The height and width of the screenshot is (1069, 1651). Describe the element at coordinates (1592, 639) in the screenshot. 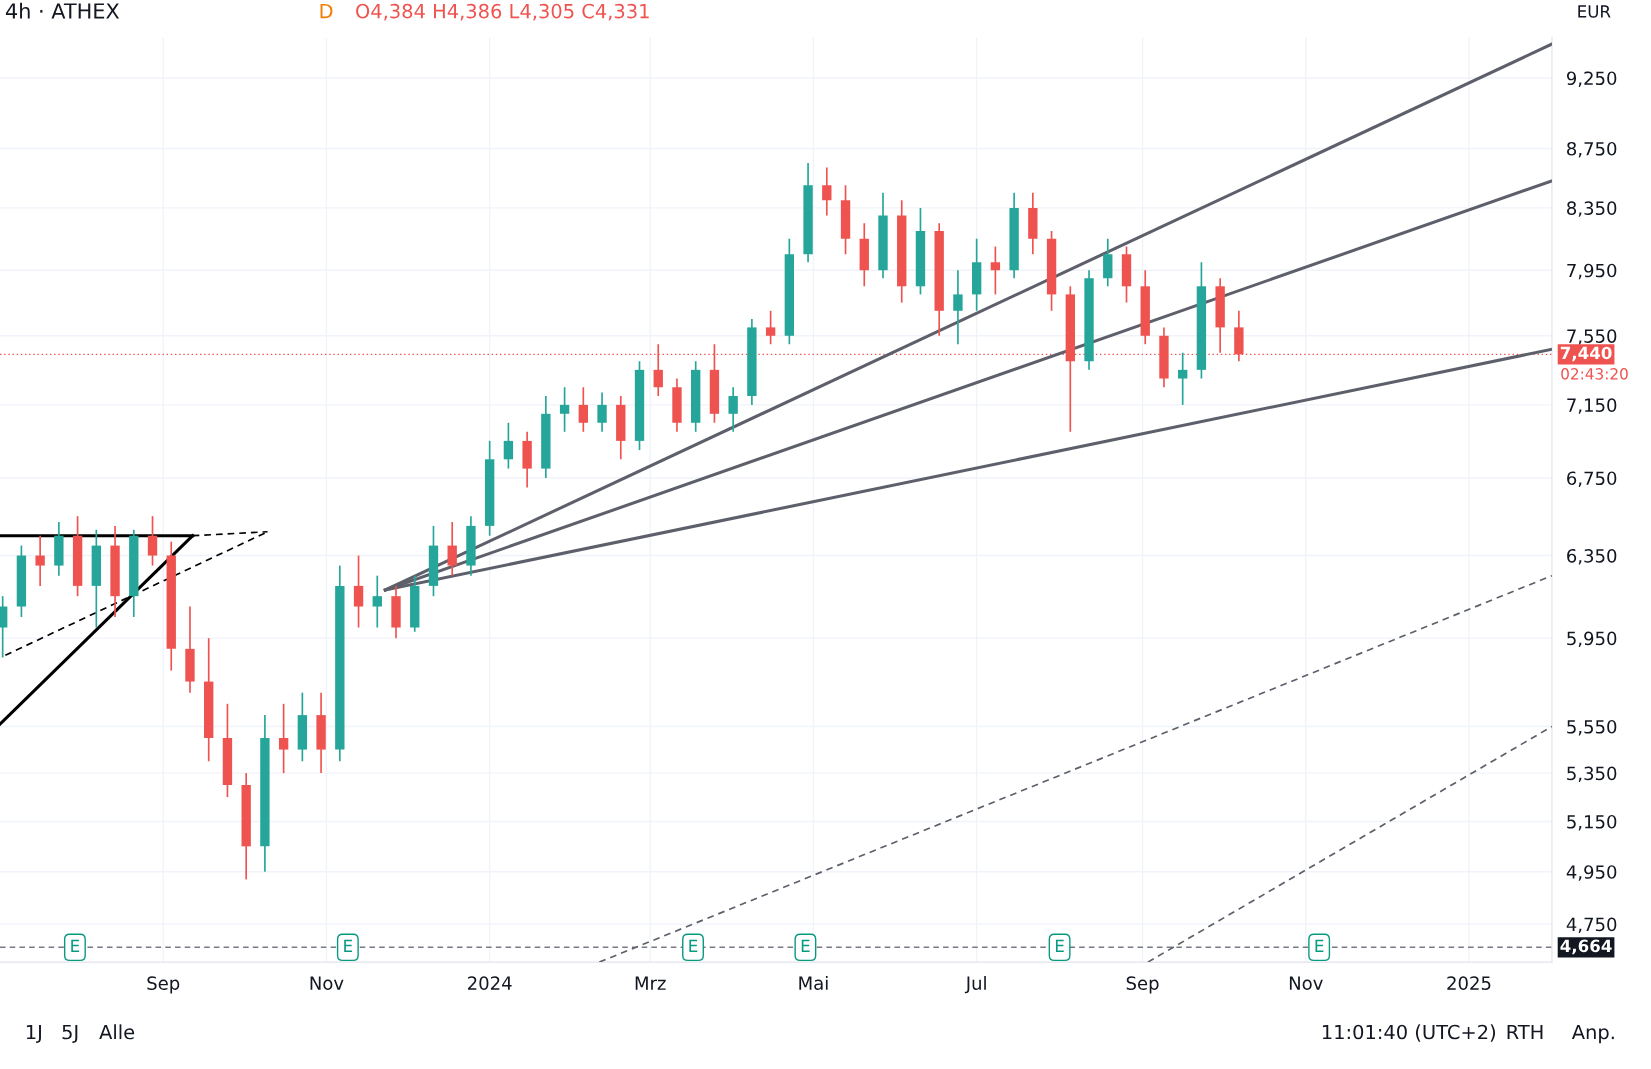

I see `y-tick-label: 5,950` at that location.